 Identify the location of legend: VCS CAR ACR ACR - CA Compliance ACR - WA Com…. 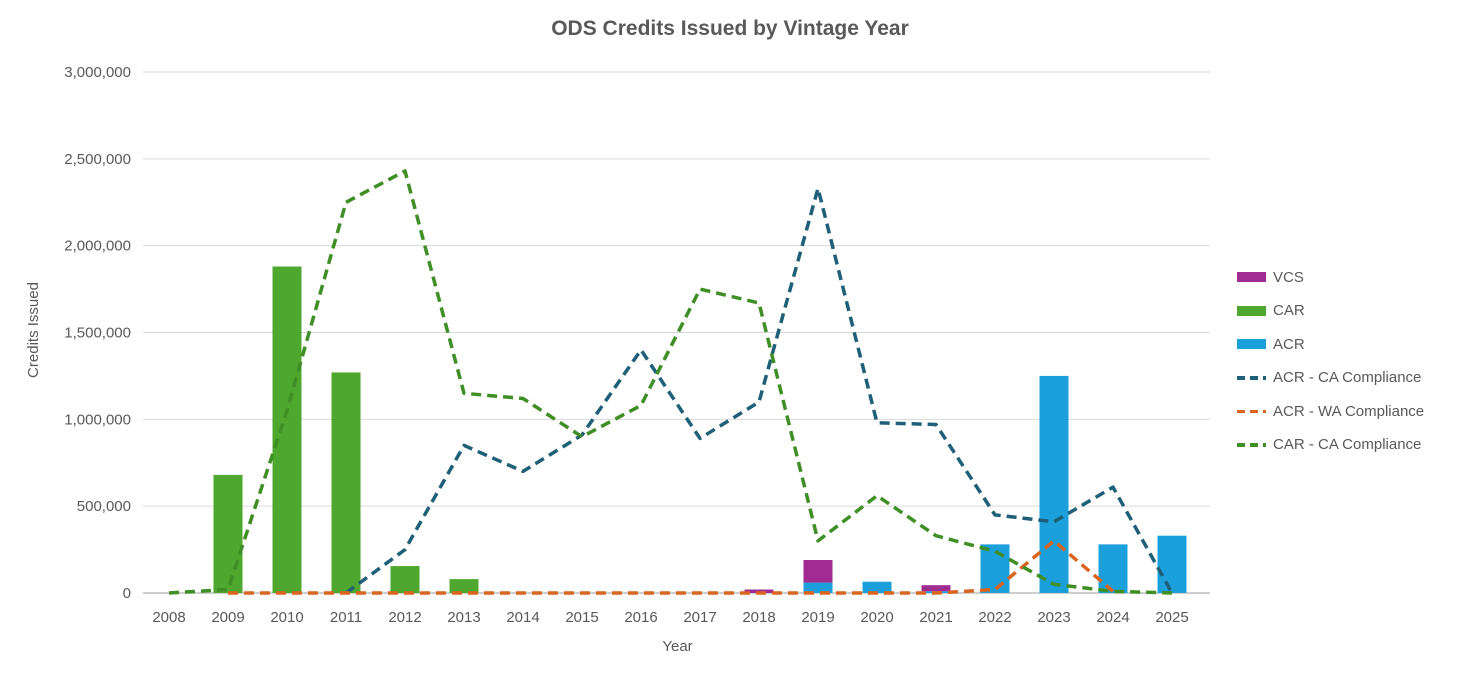
(1352, 367).